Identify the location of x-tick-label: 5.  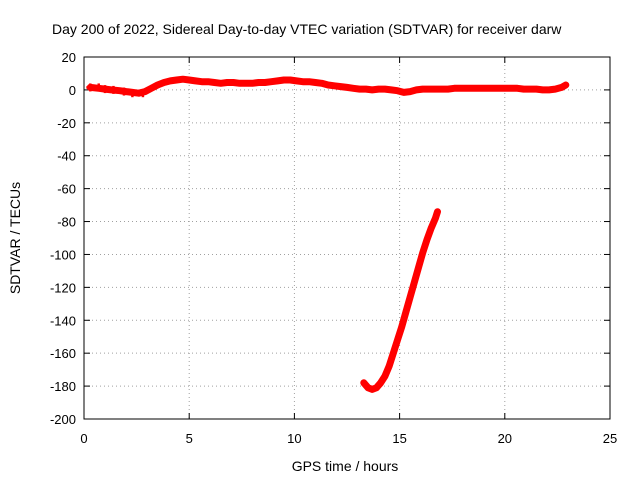
(189, 438).